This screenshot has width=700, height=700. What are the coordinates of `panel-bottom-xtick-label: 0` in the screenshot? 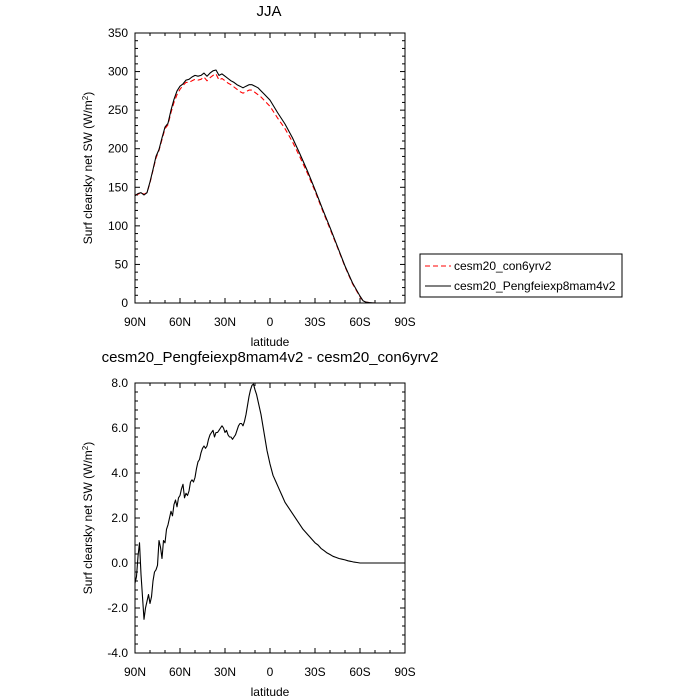 It's located at (270, 672).